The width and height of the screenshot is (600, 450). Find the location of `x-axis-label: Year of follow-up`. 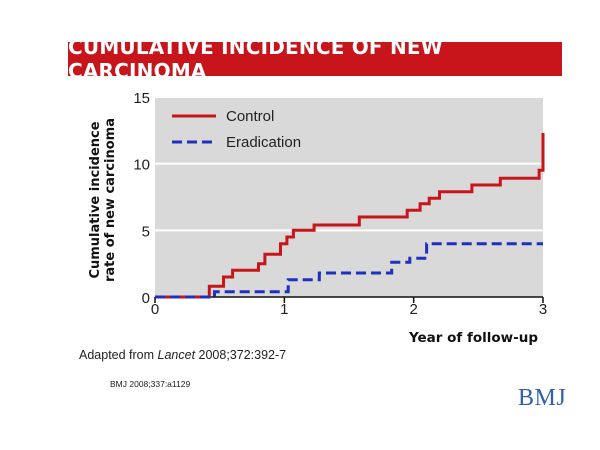

x-axis-label: Year of follow-up is located at coordinates (473, 338).